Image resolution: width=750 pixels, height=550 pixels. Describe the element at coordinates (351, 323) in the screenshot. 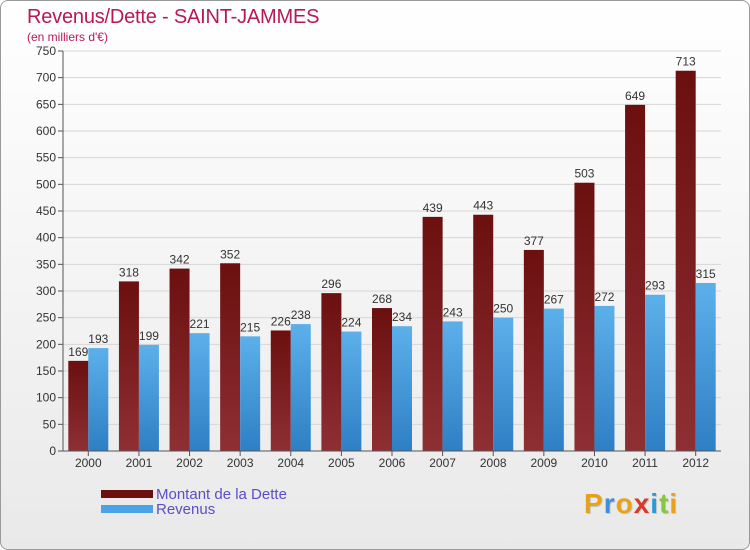

I see `data-label-revenus-2005: 224` at that location.